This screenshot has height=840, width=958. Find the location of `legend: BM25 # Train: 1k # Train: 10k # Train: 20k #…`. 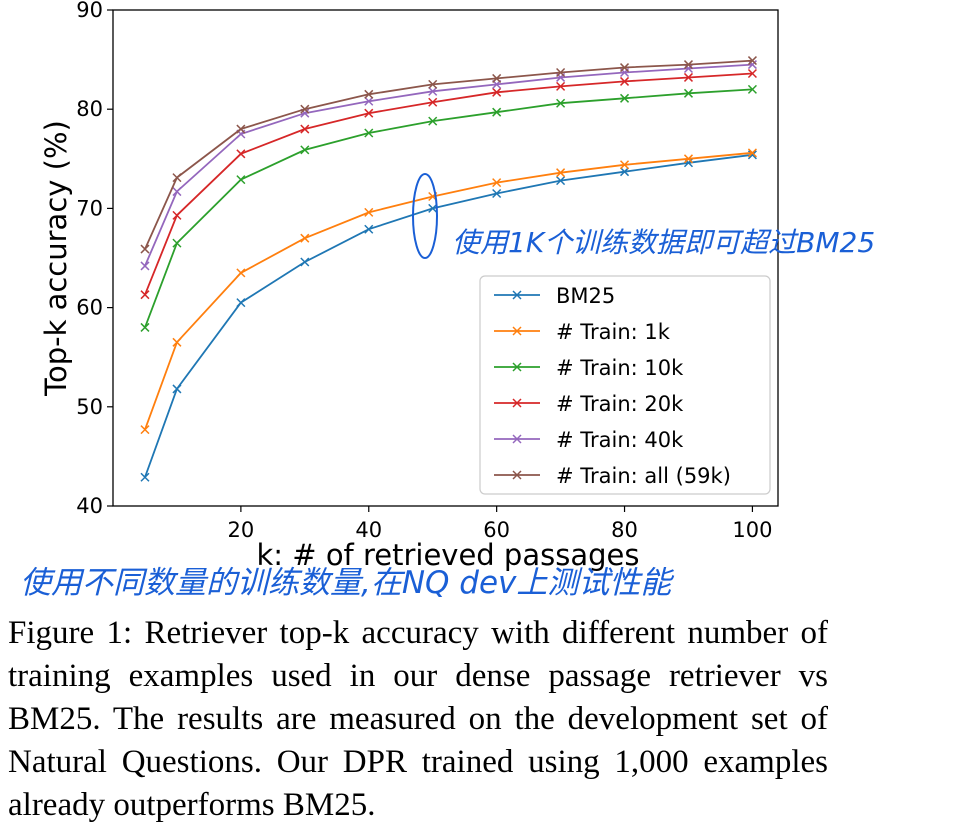

legend: BM25 # Train: 1k # Train: 10k # Train: 20k #… is located at coordinates (625, 385).